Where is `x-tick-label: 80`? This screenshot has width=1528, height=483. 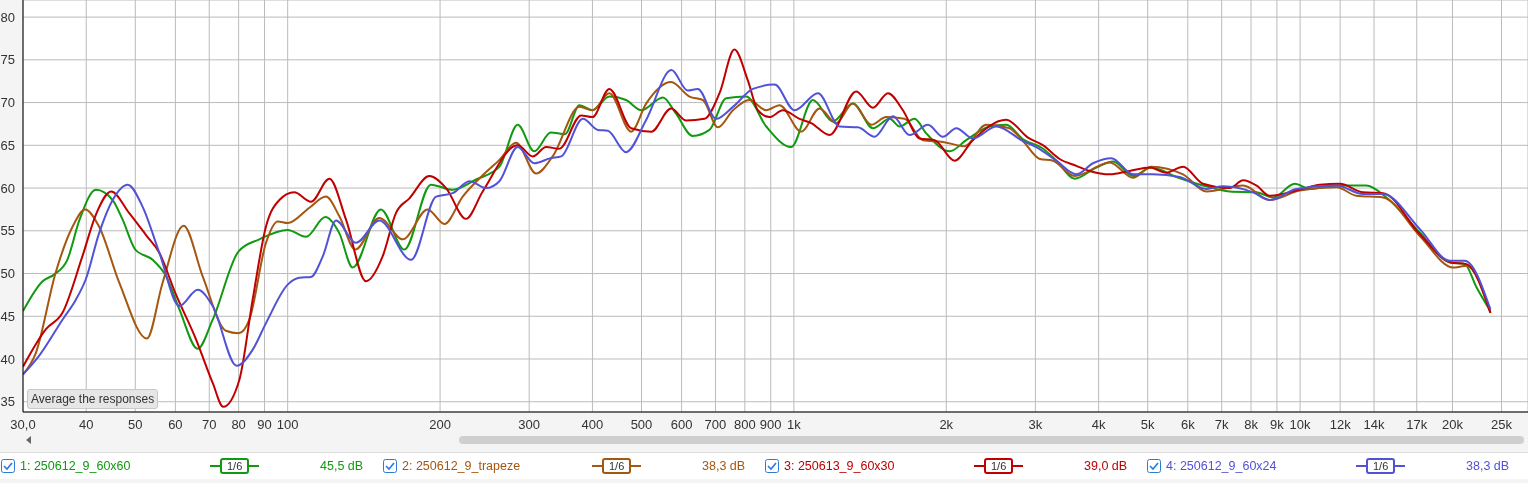
x-tick-label: 80 is located at coordinates (238, 425).